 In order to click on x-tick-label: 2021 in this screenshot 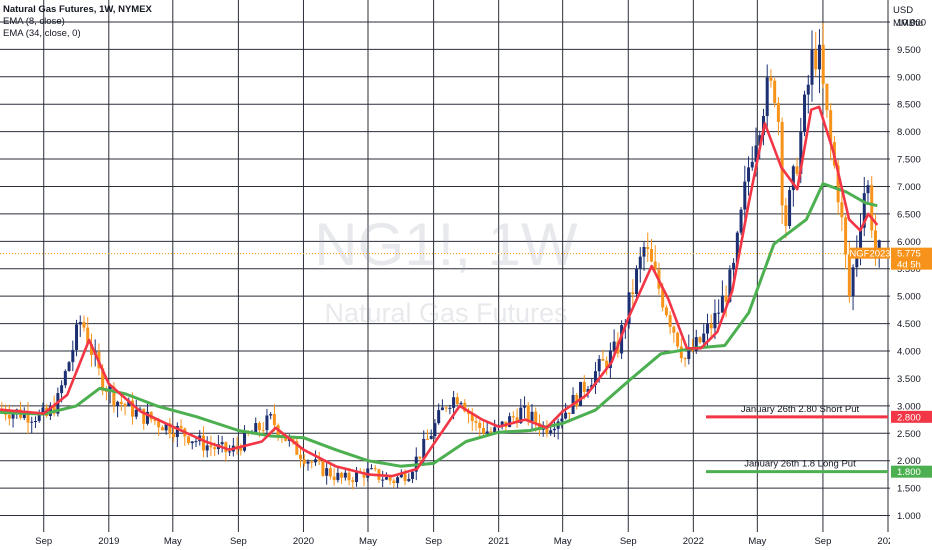, I will do `click(498, 541)`.